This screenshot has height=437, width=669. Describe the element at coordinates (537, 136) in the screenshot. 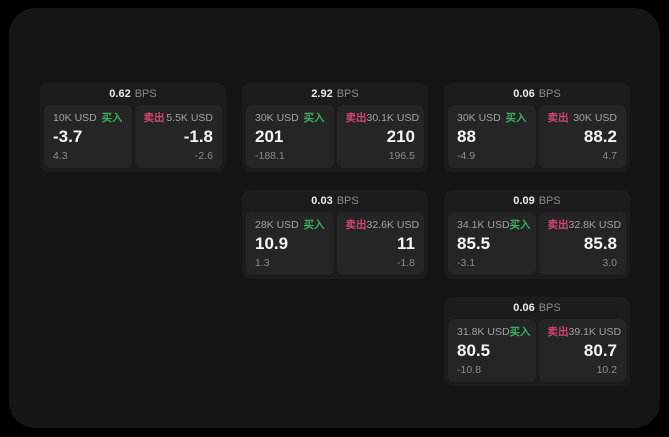

I see `quote-panels: 30K USD 买入 88 -4.9 卖出 30K USD 88.2 4.7` at that location.